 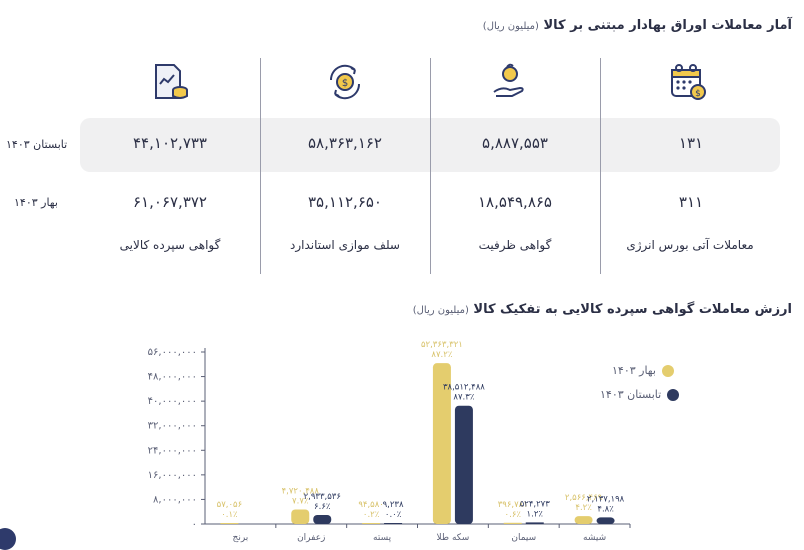 I want to click on legend-summer-swatch, so click(x=673, y=395).